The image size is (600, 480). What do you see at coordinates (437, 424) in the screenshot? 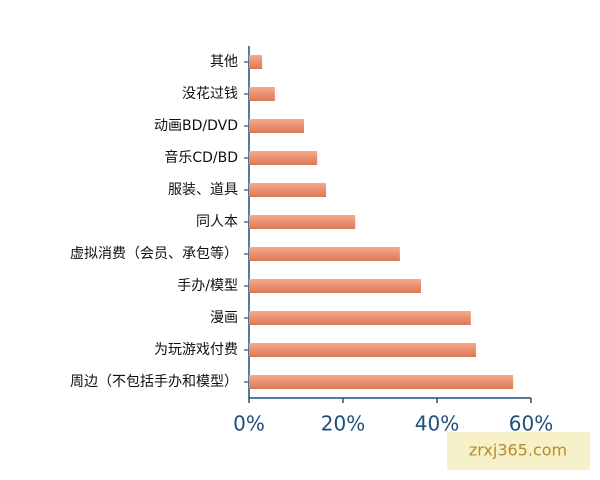
I see `x-tick-label: 40%` at bounding box center [437, 424].